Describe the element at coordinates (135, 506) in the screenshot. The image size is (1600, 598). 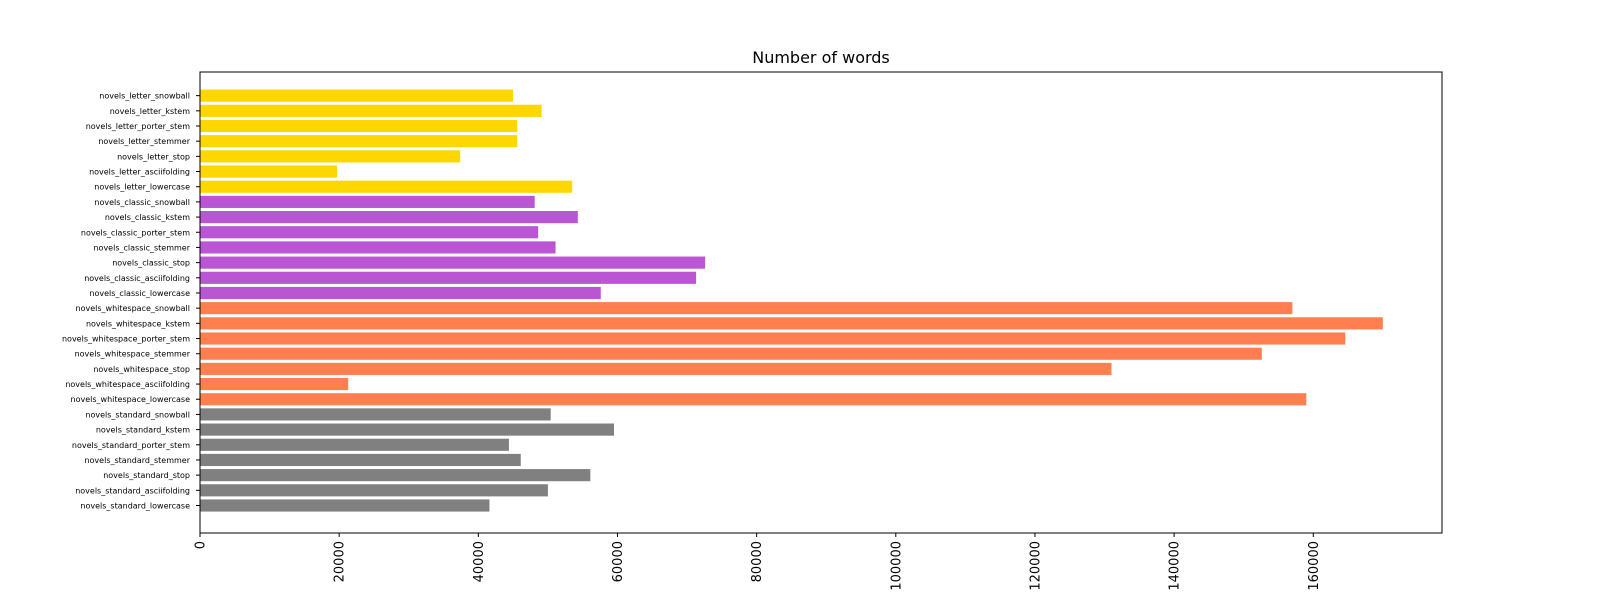
I see `category-label: novels_standard_lowercase` at that location.